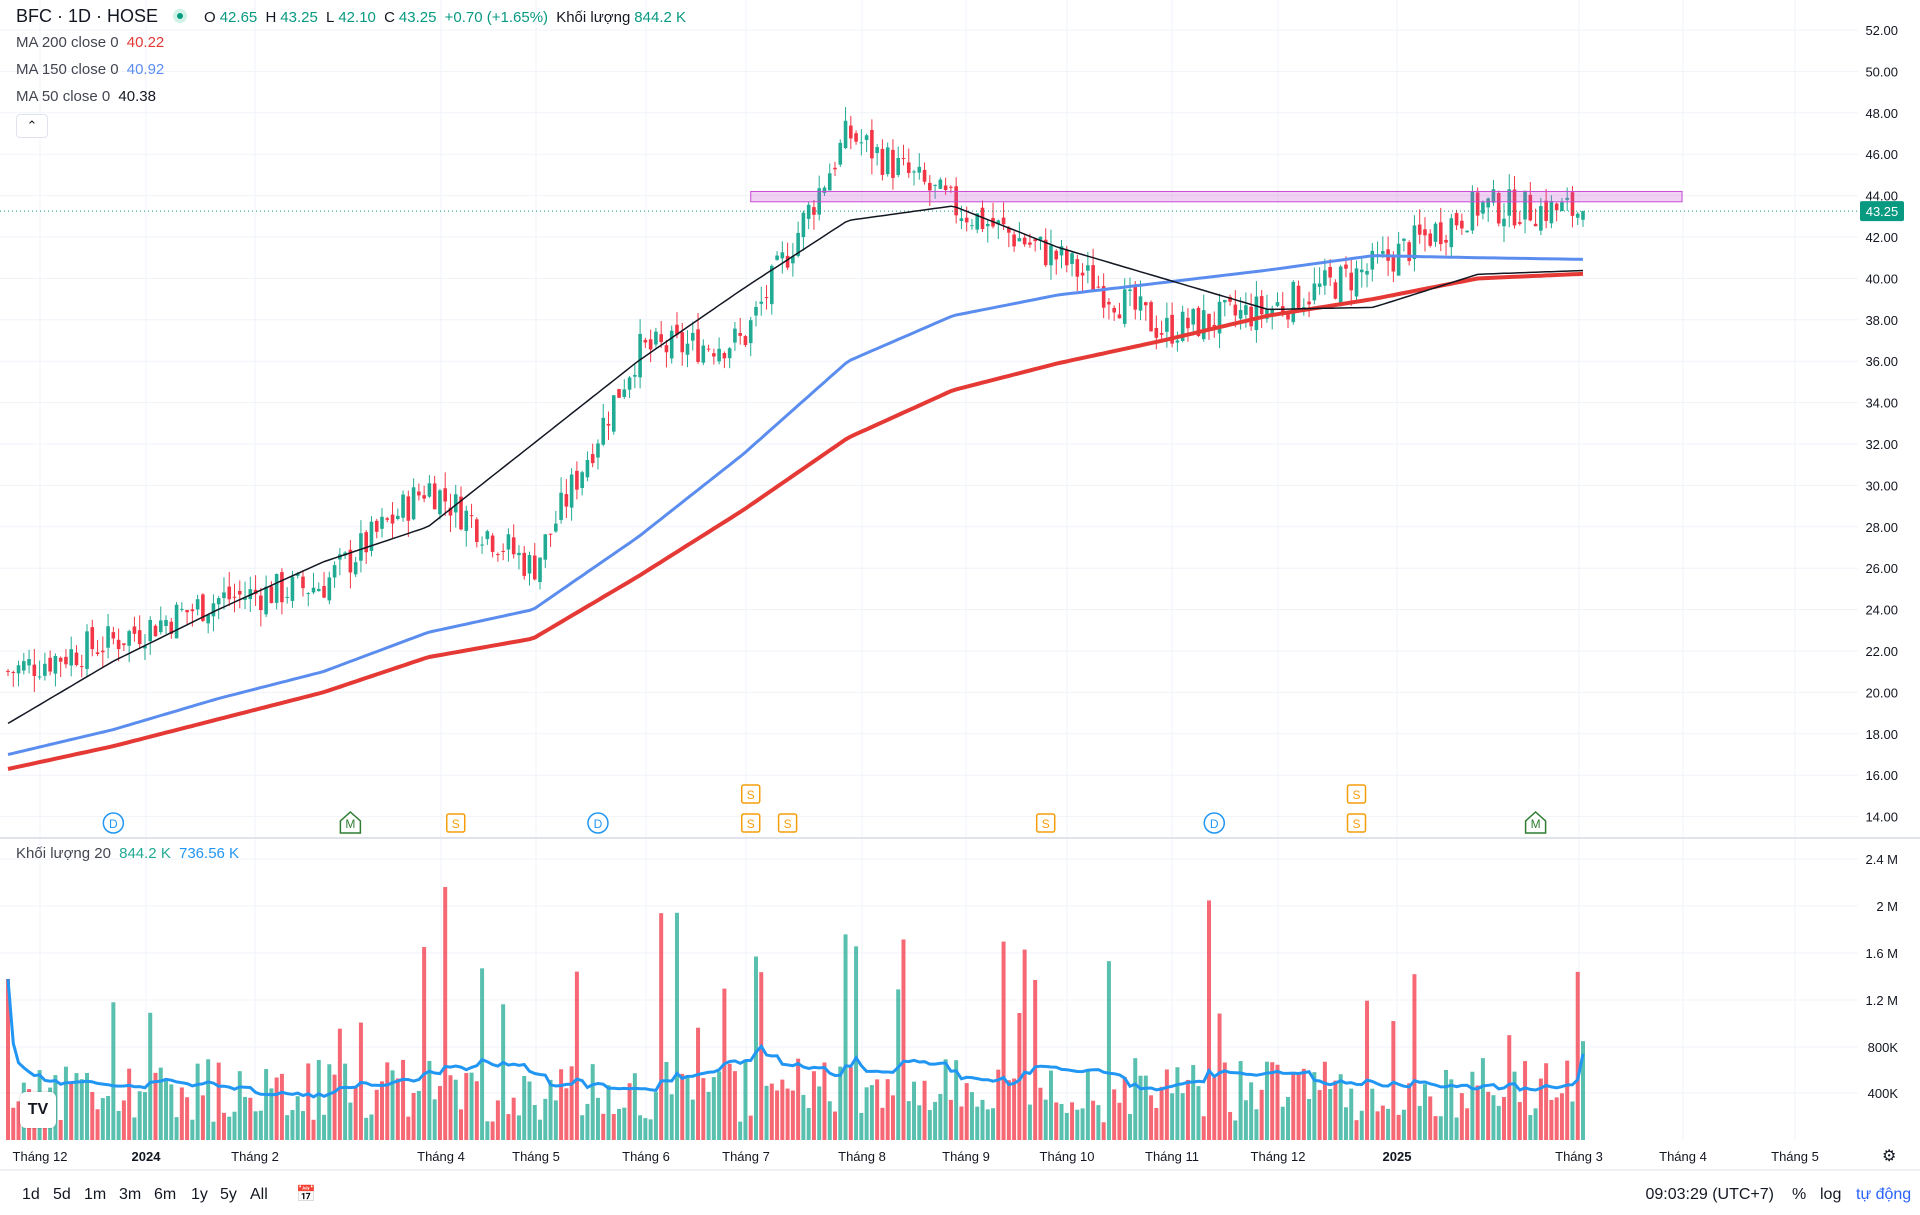 The width and height of the screenshot is (1920, 1215). I want to click on log-toggle: log, so click(1831, 1194).